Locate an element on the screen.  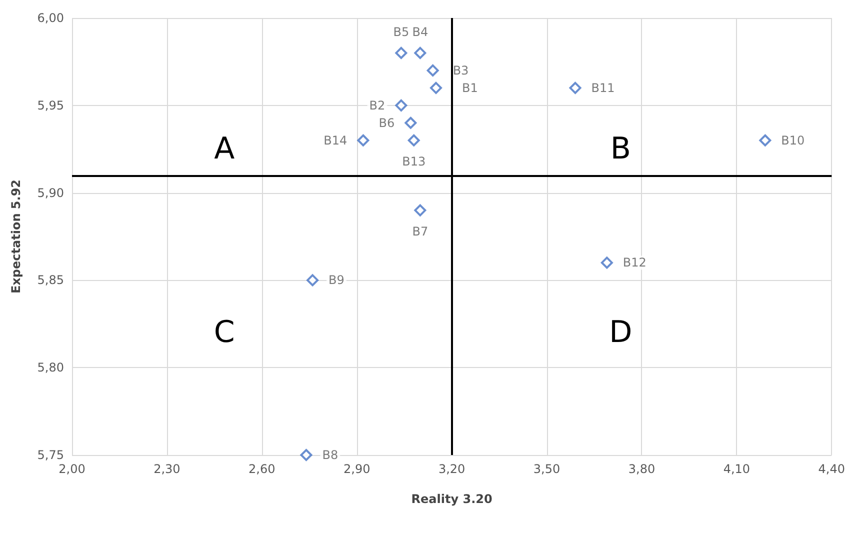
series-label: B13 is located at coordinates (414, 161).